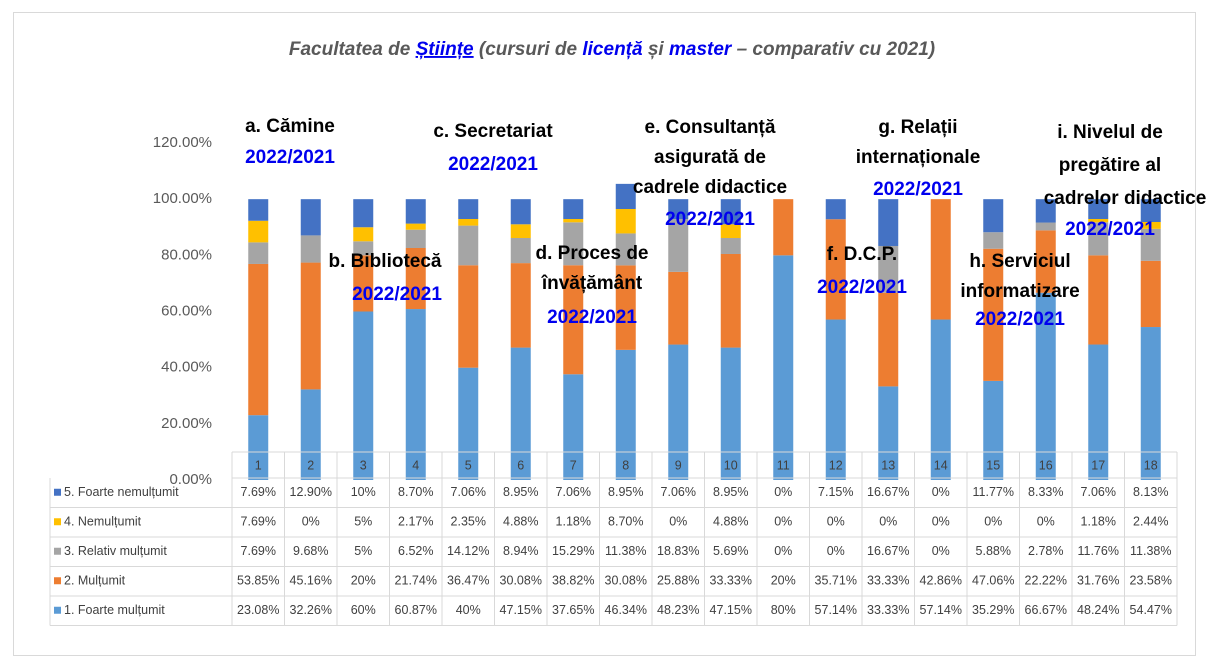  I want to click on table-value: 14.12%, so click(468, 551).